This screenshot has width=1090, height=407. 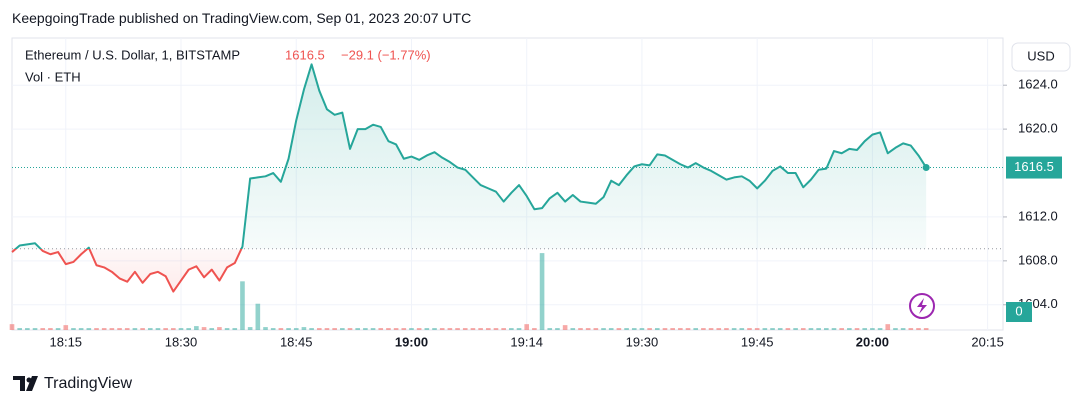 I want to click on y-tick-label: 1608.0, so click(x=1038, y=259).